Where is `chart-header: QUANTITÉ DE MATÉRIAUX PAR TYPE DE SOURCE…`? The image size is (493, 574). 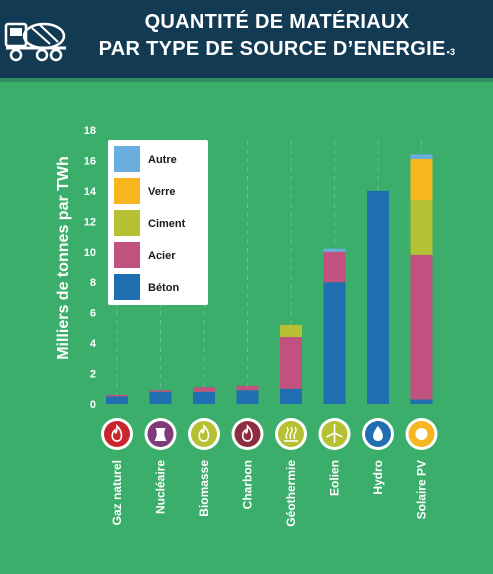 chart-header: QUANTITÉ DE MATÉRIAUX PAR TYPE DE SOURCE… is located at coordinates (246, 41).